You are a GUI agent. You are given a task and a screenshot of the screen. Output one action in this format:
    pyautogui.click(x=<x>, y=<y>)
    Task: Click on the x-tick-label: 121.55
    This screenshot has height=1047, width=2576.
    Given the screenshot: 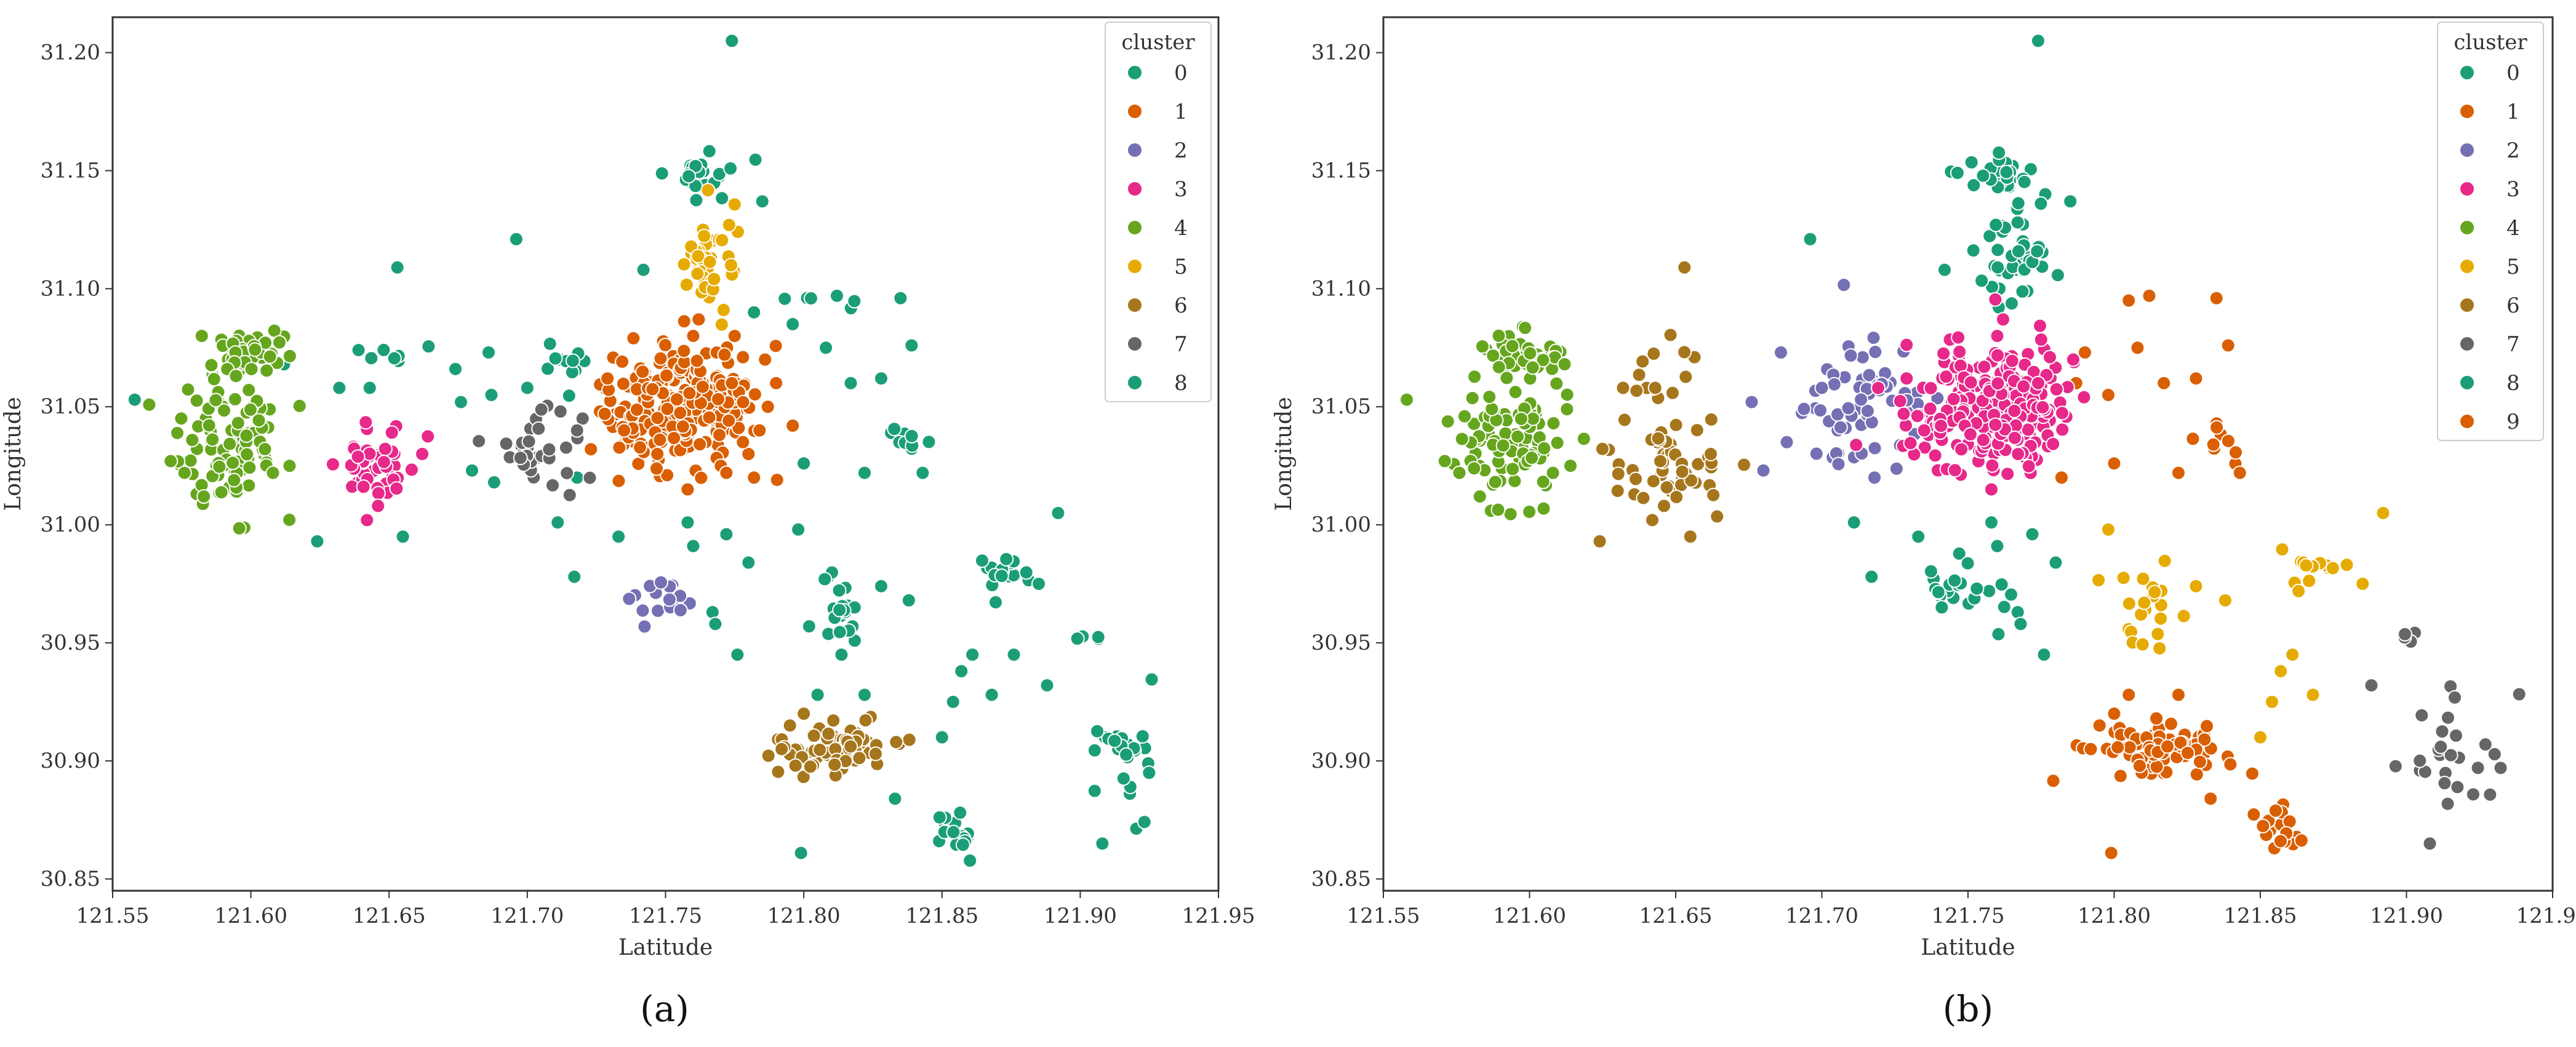 What is the action you would take?
    pyautogui.click(x=1383, y=916)
    